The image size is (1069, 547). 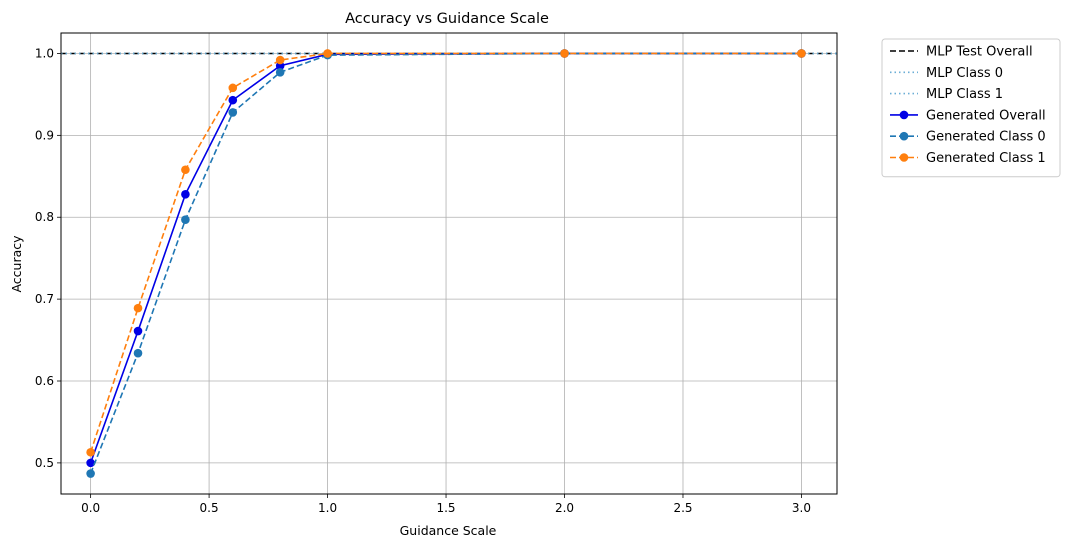 What do you see at coordinates (327, 508) in the screenshot?
I see `x-tick-label: 1.0` at bounding box center [327, 508].